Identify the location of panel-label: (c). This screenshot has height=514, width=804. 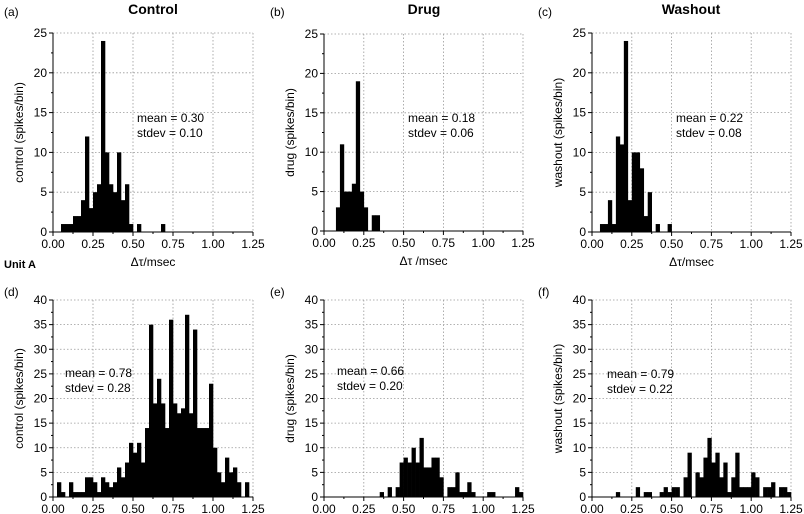
(545, 12).